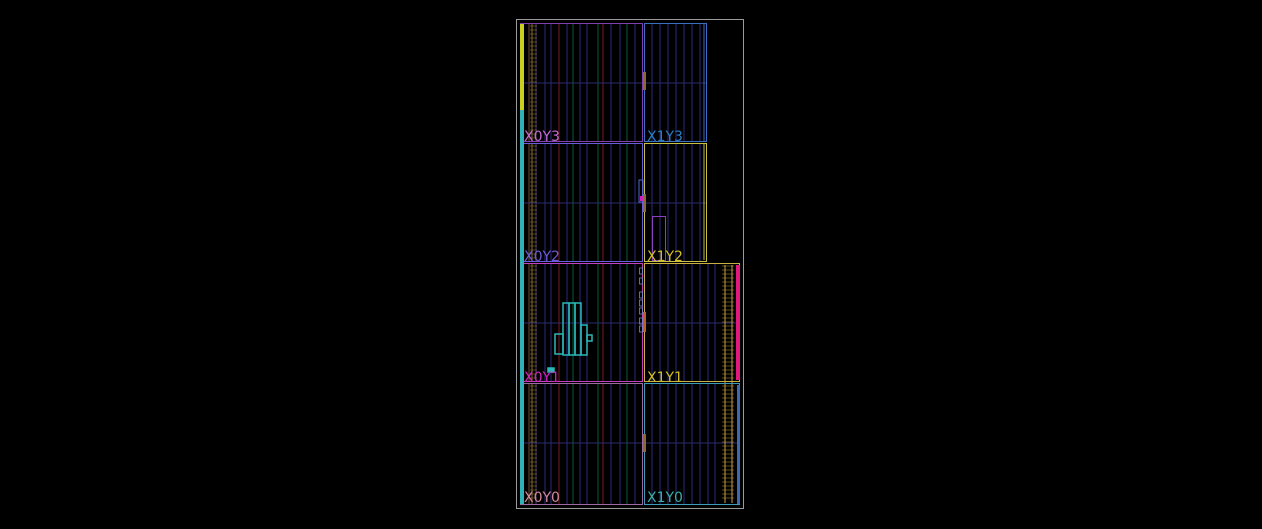 Image resolution: width=1262 pixels, height=529 pixels. What do you see at coordinates (522, 67) in the screenshot?
I see `left-io-bar-yellow` at bounding box center [522, 67].